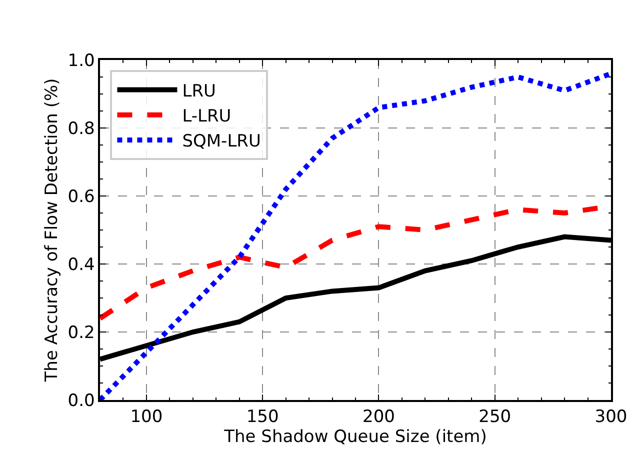 This screenshot has height=470, width=639. Describe the element at coordinates (81, 400) in the screenshot. I see `y-tick-label: 0.0` at that location.